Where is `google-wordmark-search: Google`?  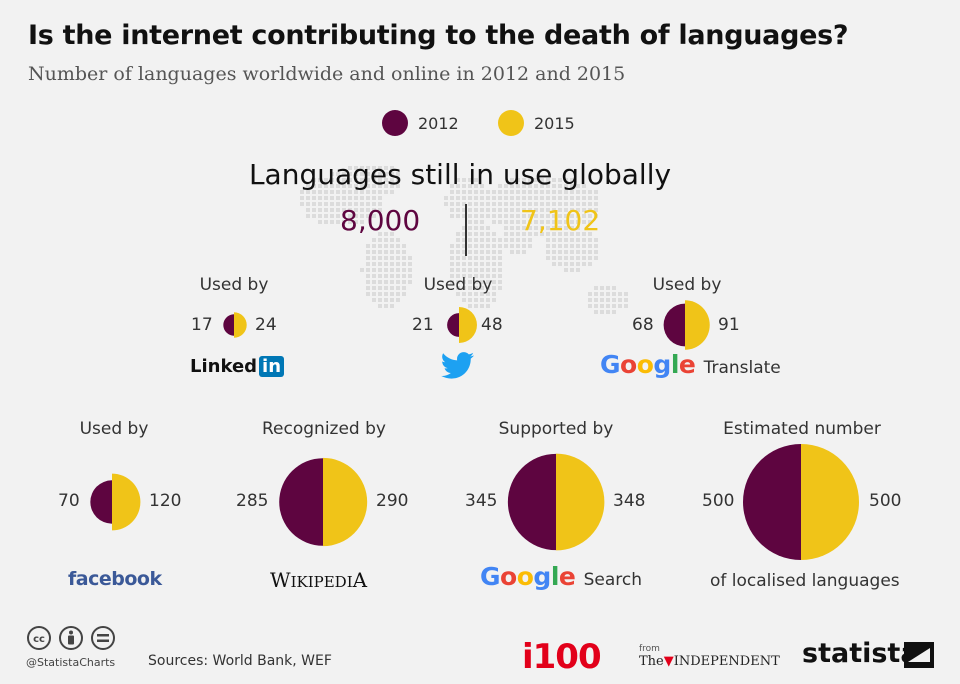 google-wordmark-search: Google is located at coordinates (528, 576).